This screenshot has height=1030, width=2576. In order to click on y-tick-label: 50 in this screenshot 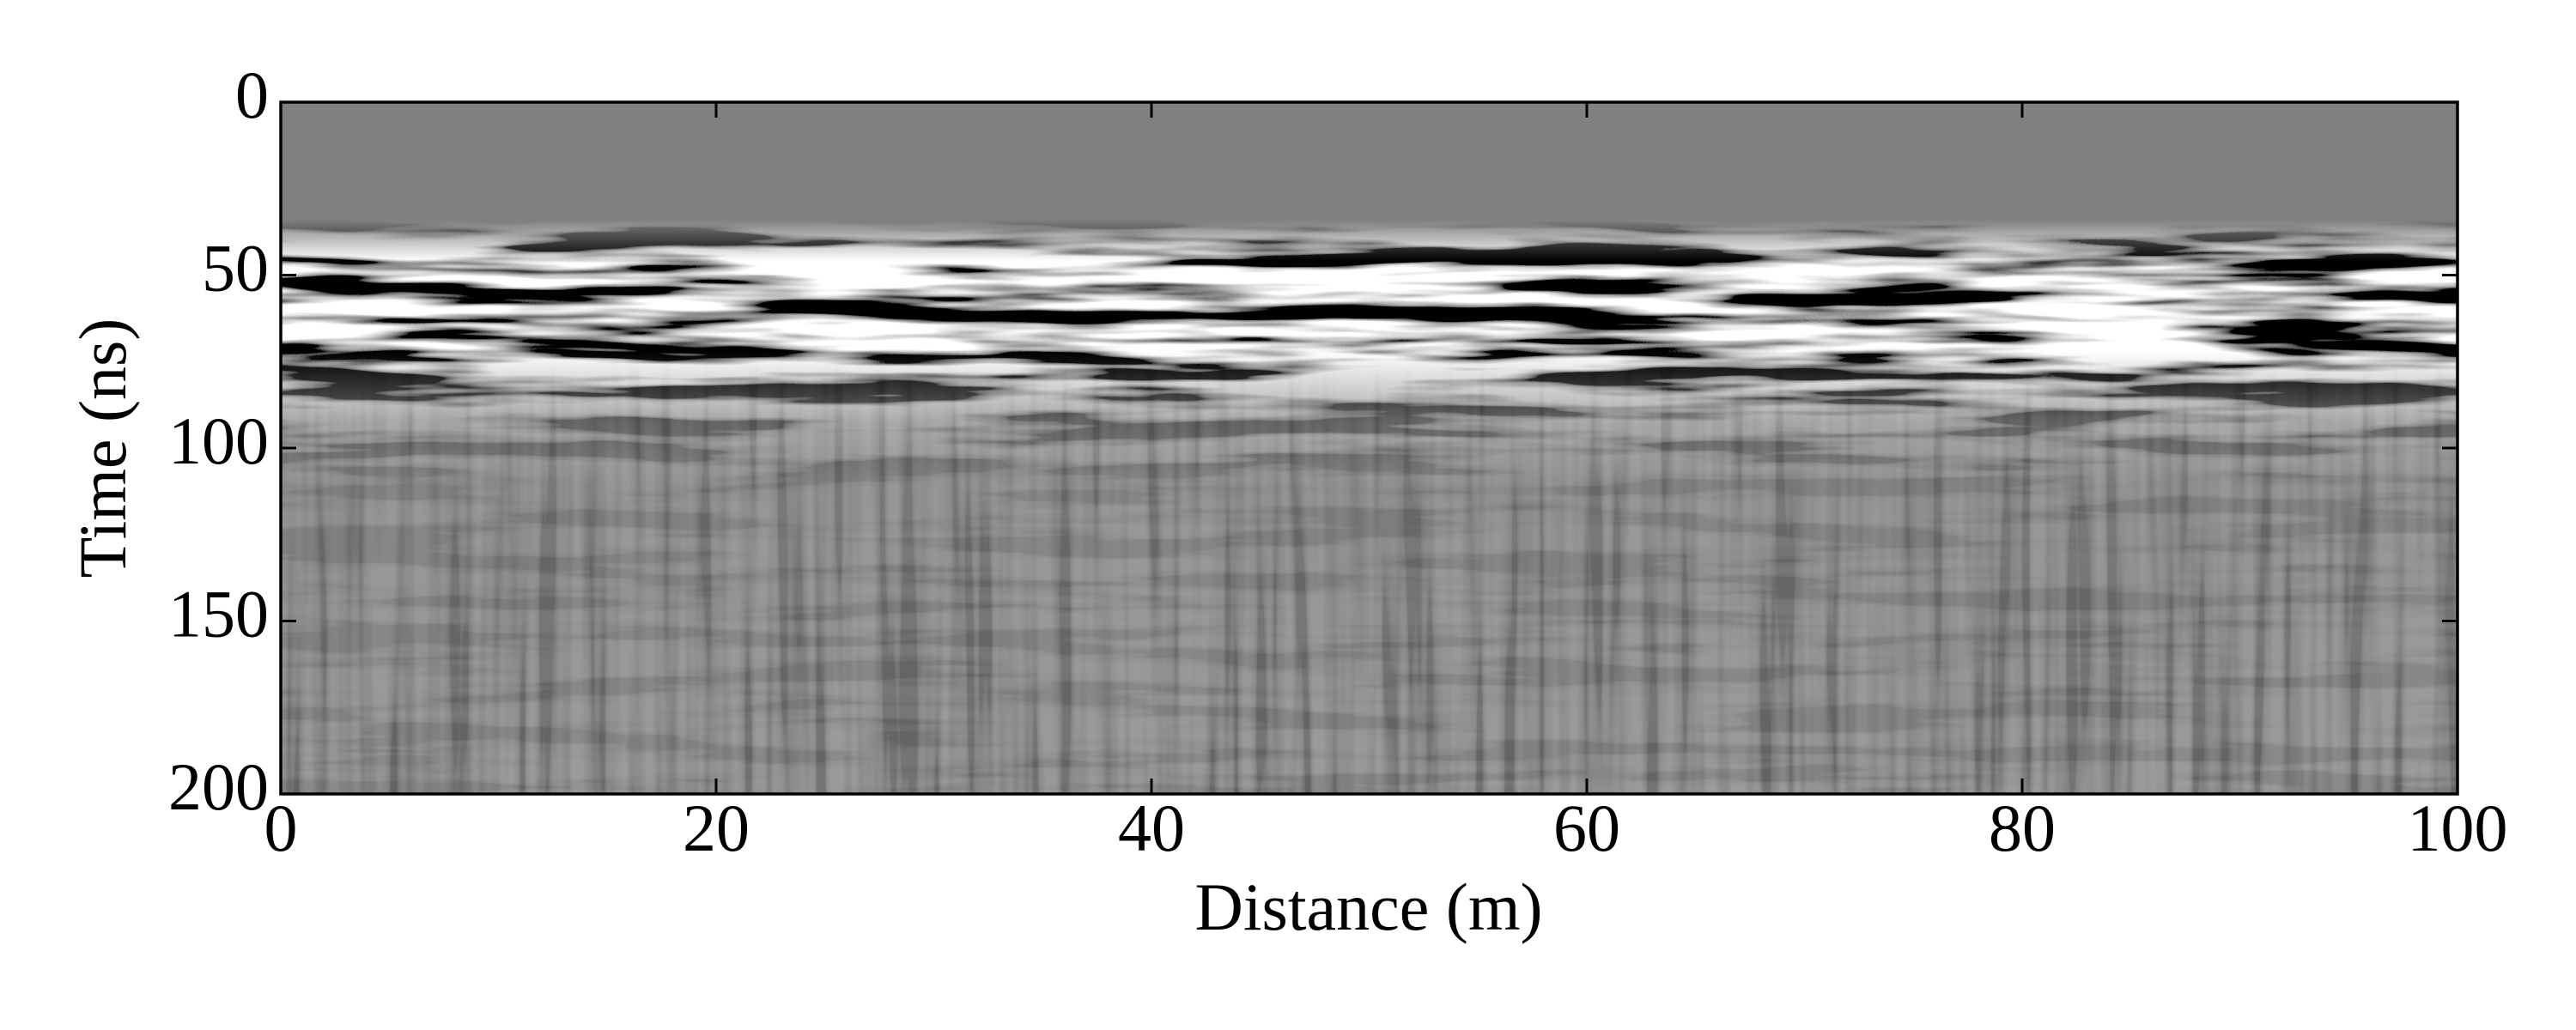, I will do `click(236, 267)`.